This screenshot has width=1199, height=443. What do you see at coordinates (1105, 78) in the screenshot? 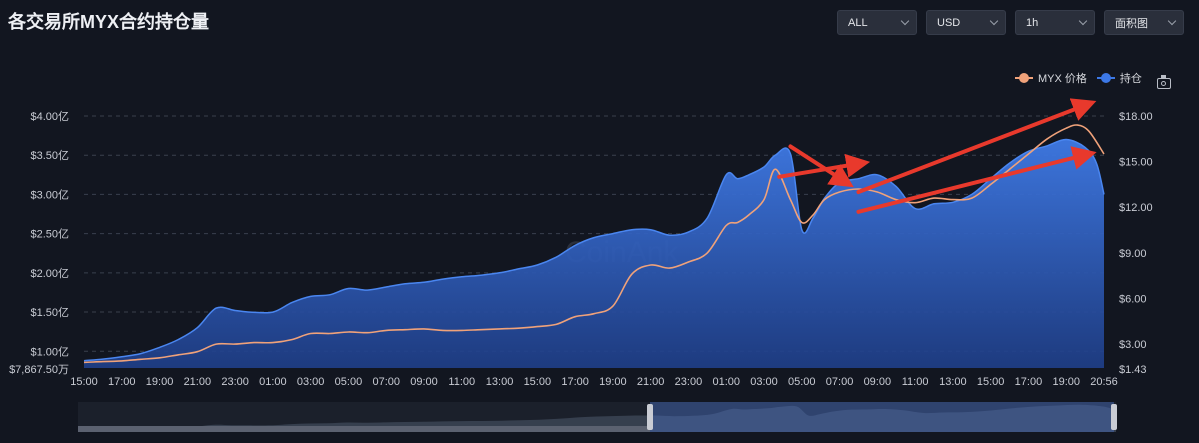
I see `legend-oi-marker` at bounding box center [1105, 78].